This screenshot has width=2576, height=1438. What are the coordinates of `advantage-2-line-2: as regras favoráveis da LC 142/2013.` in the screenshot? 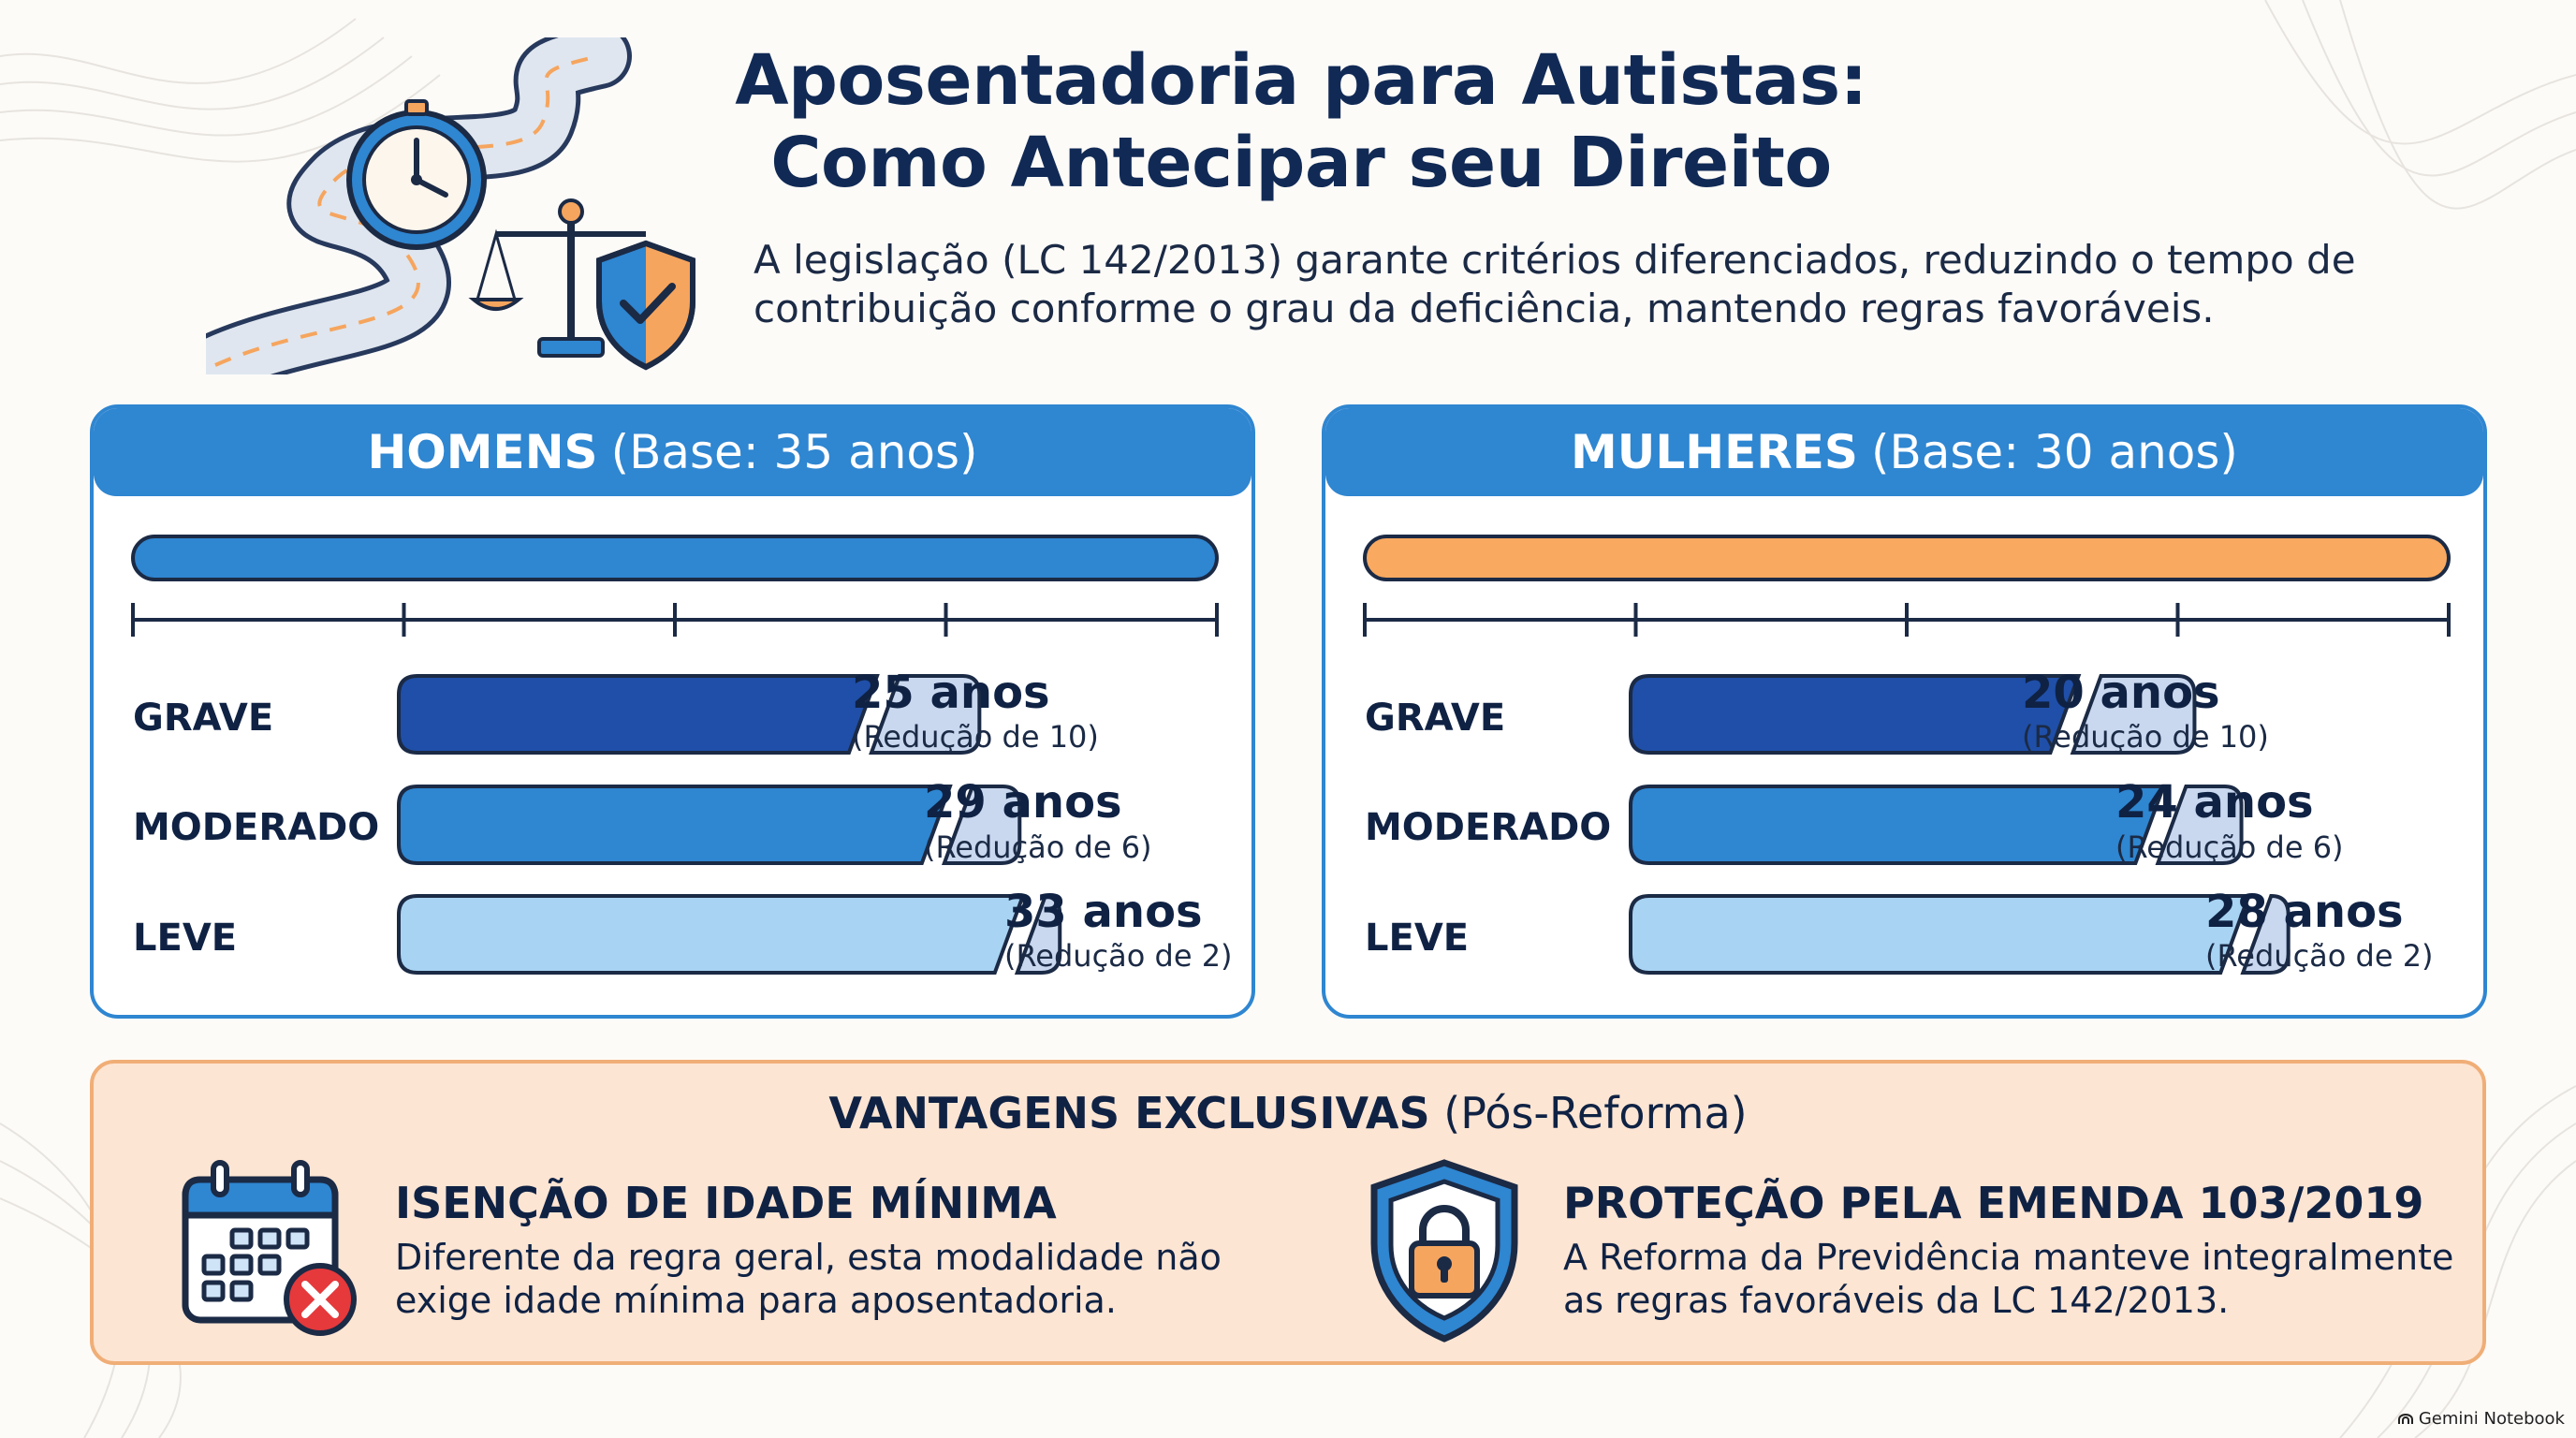 It's located at (1896, 1300).